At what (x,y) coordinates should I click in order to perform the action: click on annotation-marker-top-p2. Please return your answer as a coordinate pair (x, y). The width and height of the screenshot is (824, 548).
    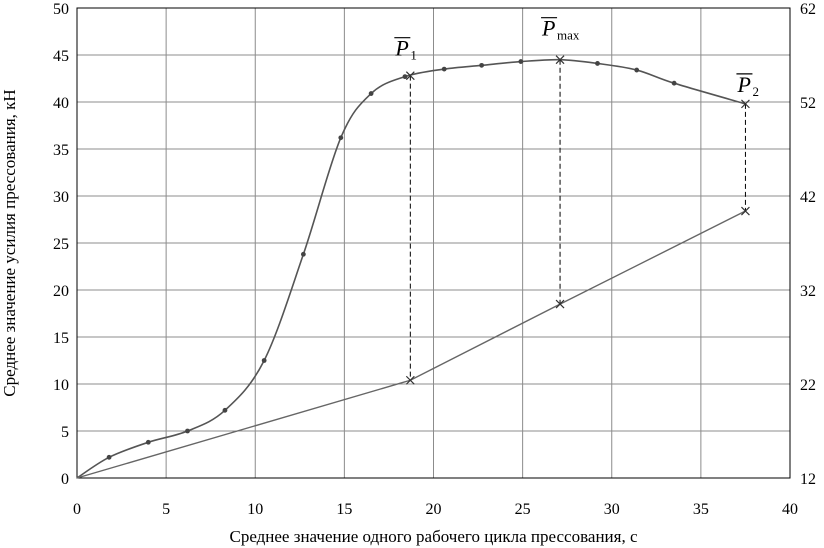
    Looking at the image, I should click on (745, 104).